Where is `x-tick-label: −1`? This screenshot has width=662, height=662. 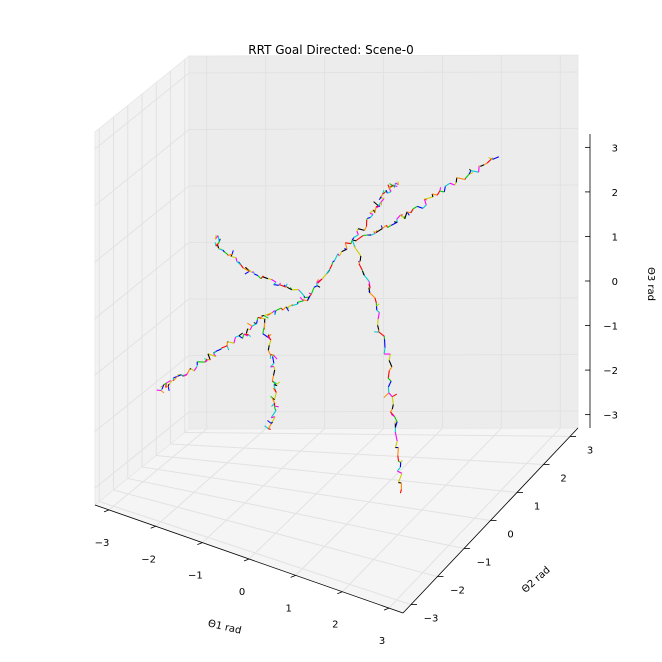
x-tick-label: −1 is located at coordinates (195, 576).